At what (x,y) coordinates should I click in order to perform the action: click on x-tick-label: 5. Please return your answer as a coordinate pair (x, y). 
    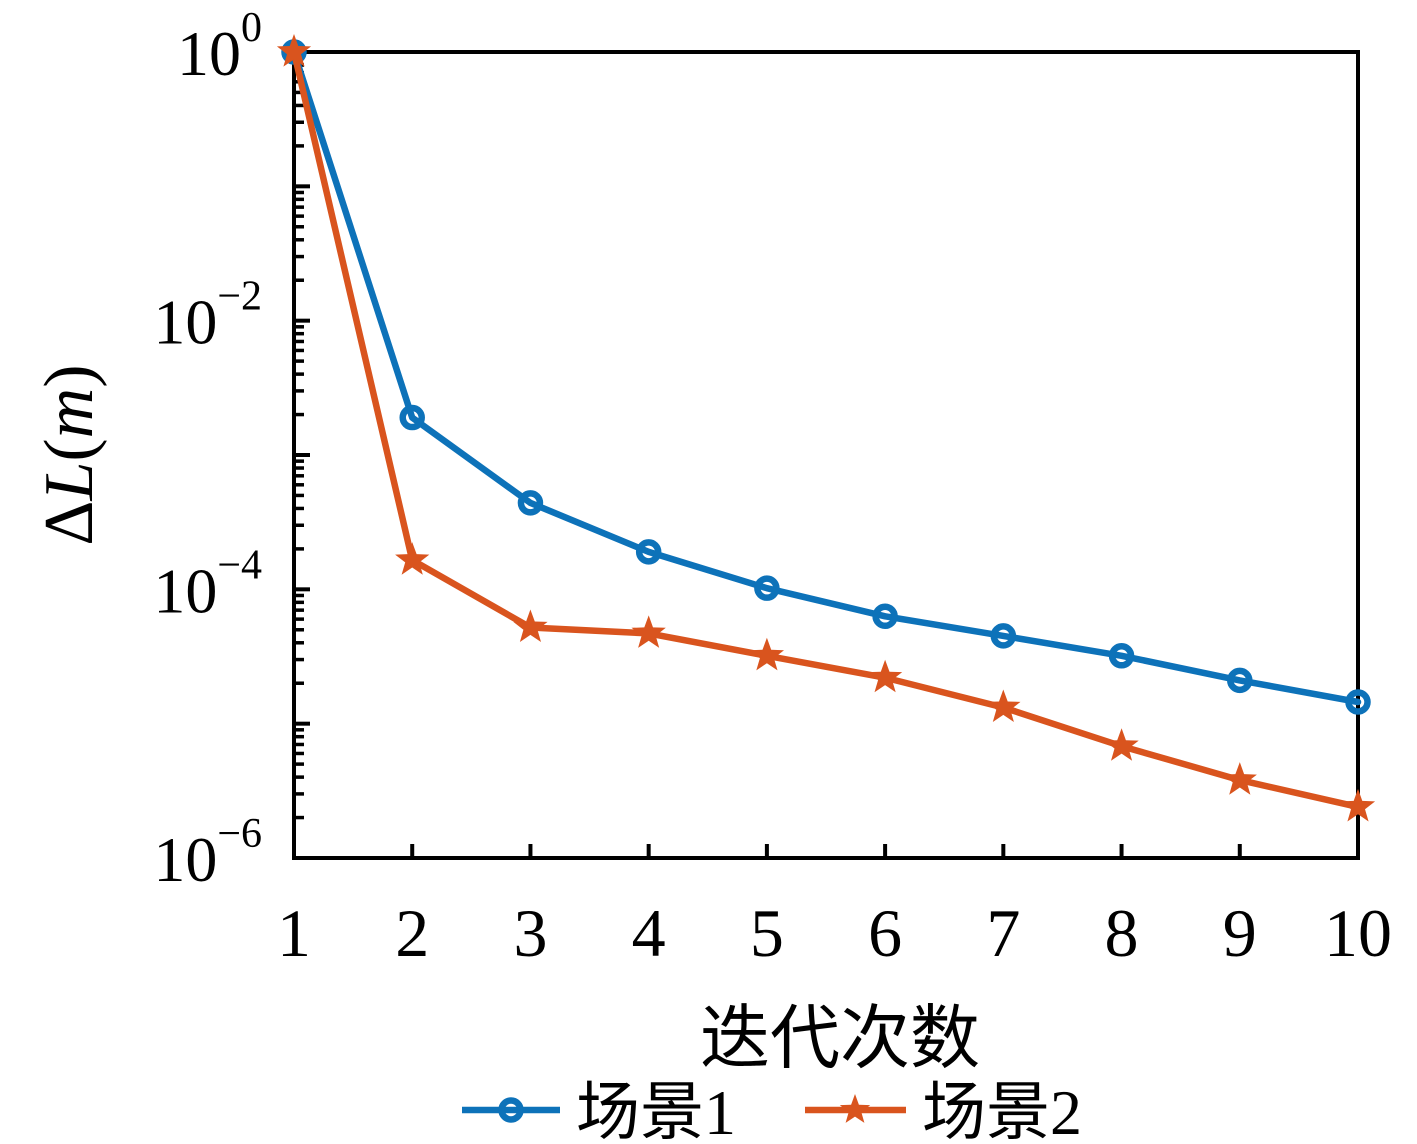
    Looking at the image, I should click on (767, 933).